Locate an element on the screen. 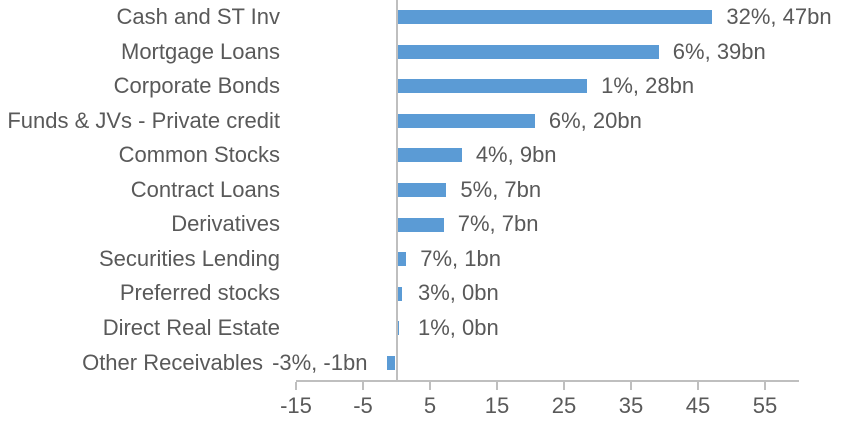 The height and width of the screenshot is (432, 852). category-and-value-labels: Other Receivables -3%, -1bn is located at coordinates (183, 363).